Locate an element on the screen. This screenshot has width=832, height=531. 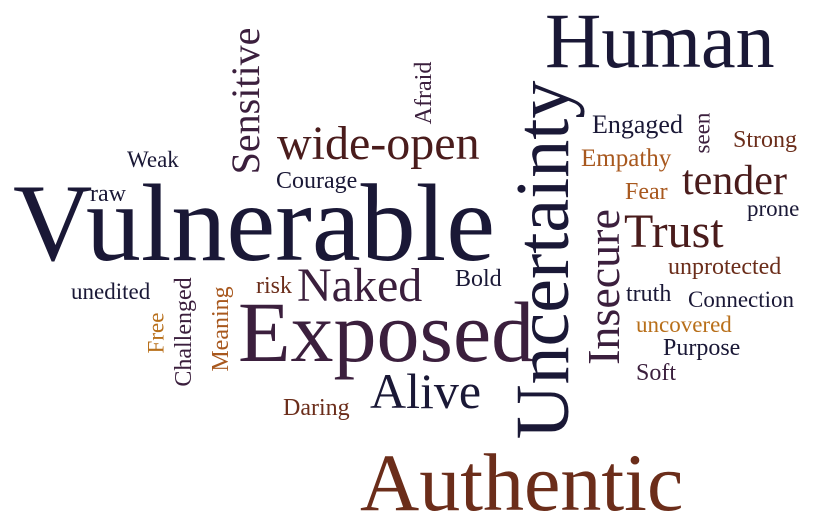
word-unprotected: unprotected is located at coordinates (725, 267).